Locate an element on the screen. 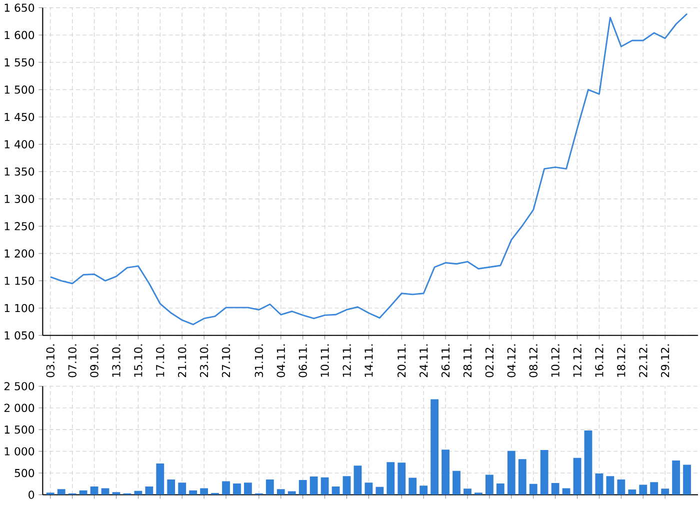 Image resolution: width=700 pixels, height=506 pixels. x-tick-label: 13.10. is located at coordinates (116, 360).